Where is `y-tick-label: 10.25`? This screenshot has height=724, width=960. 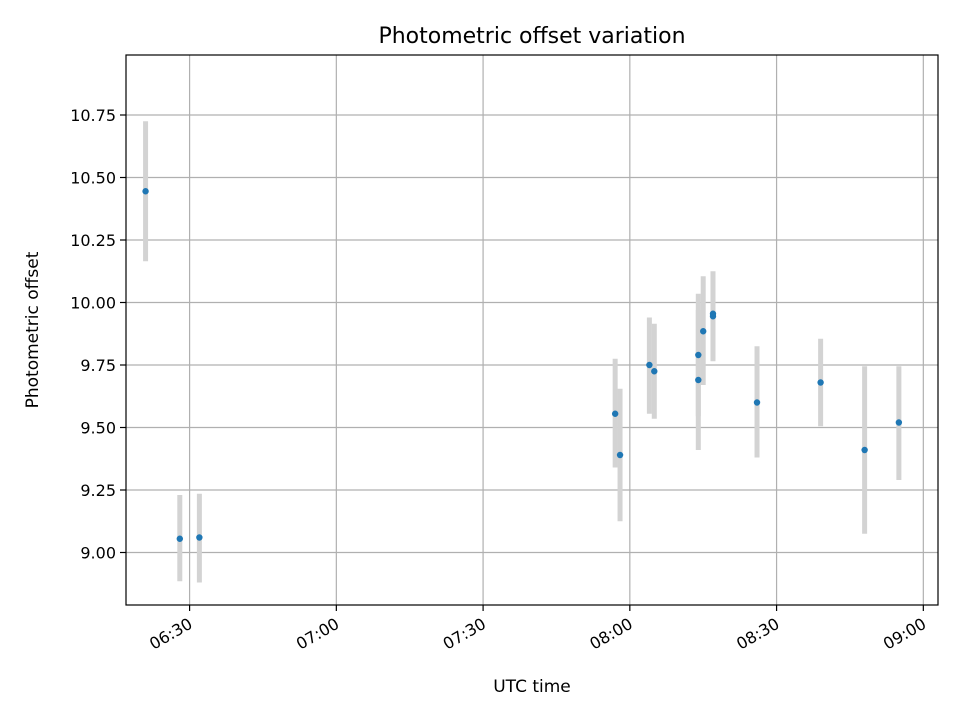
y-tick-label: 10.25 is located at coordinates (93, 240).